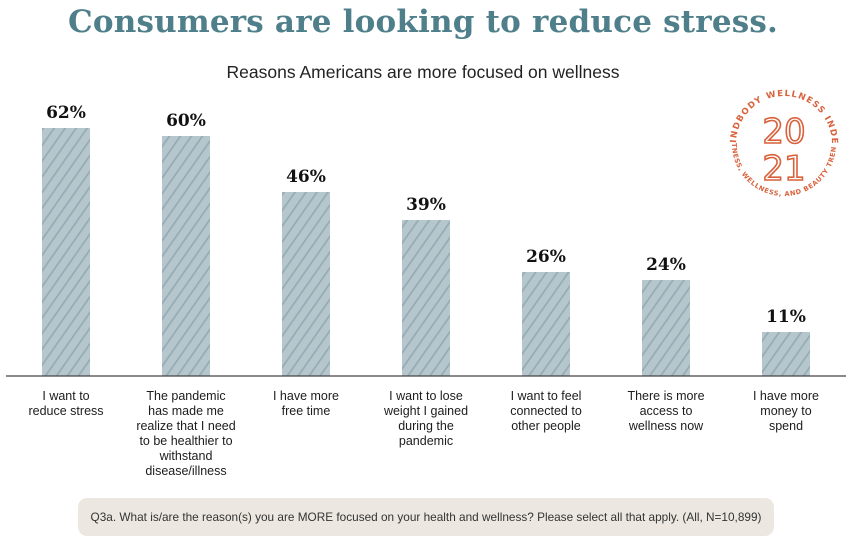 This screenshot has width=866, height=547. I want to click on category-label-line: has made me, so click(186, 411).